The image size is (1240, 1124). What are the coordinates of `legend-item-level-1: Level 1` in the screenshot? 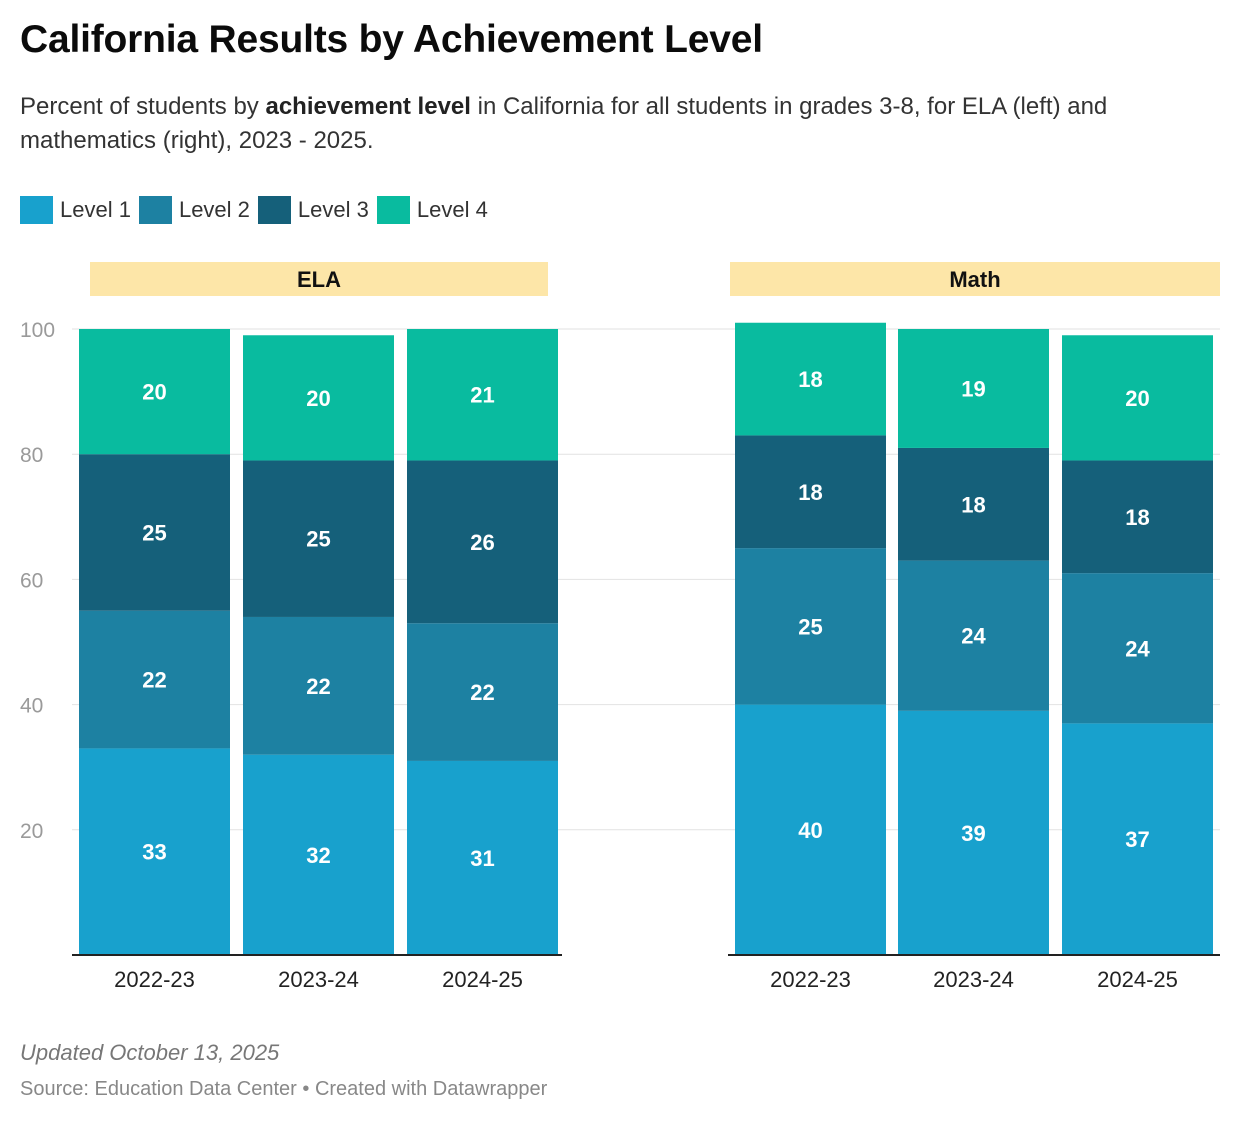 It's located at (75, 210).